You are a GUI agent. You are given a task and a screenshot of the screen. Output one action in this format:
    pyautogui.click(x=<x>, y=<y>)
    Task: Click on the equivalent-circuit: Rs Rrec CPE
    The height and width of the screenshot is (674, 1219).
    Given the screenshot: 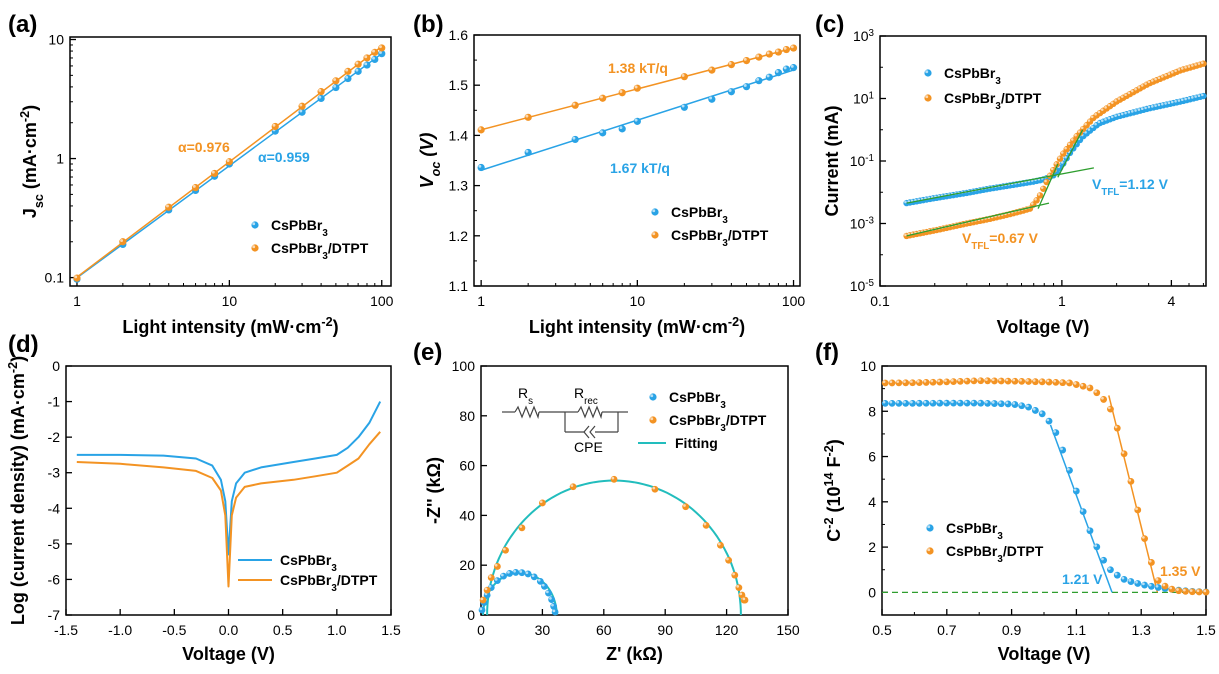 What is the action you would take?
    pyautogui.click(x=565, y=420)
    